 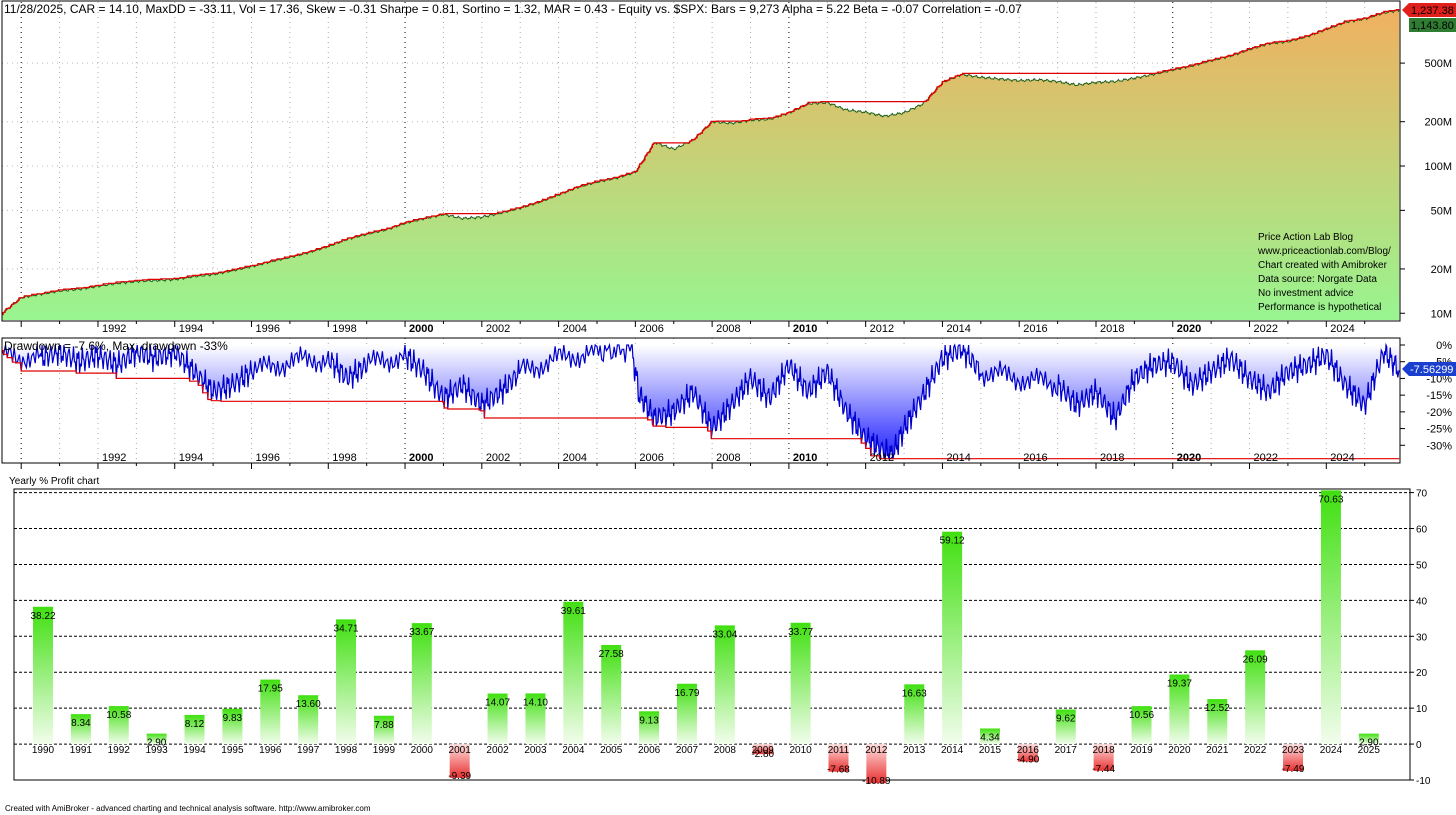 I want to click on note-line: Data source: Norgate Data, so click(x=1317, y=279).